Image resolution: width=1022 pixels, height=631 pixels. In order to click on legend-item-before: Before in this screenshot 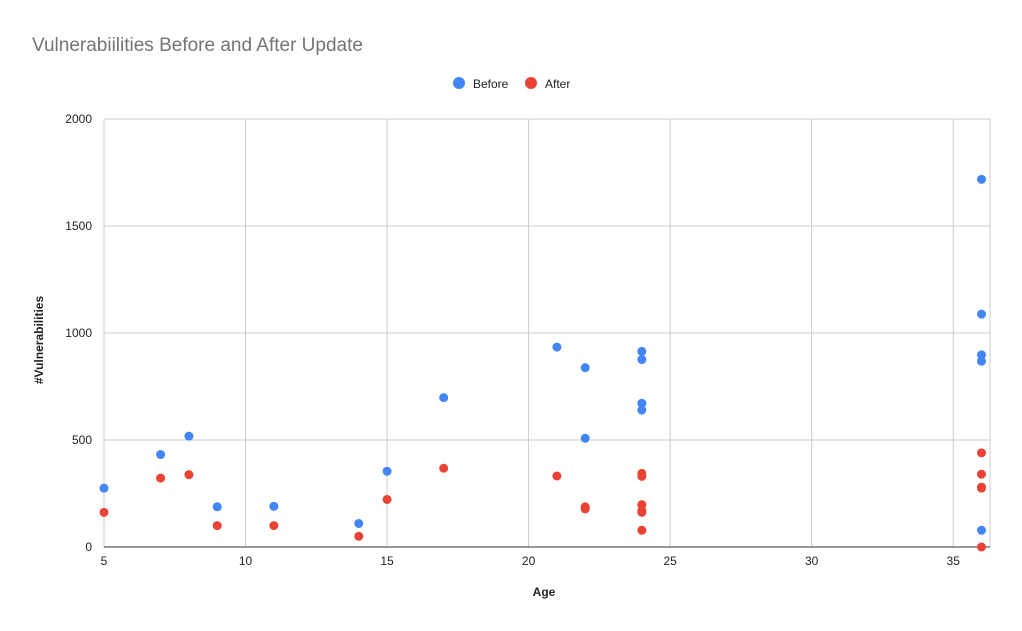, I will do `click(481, 84)`.